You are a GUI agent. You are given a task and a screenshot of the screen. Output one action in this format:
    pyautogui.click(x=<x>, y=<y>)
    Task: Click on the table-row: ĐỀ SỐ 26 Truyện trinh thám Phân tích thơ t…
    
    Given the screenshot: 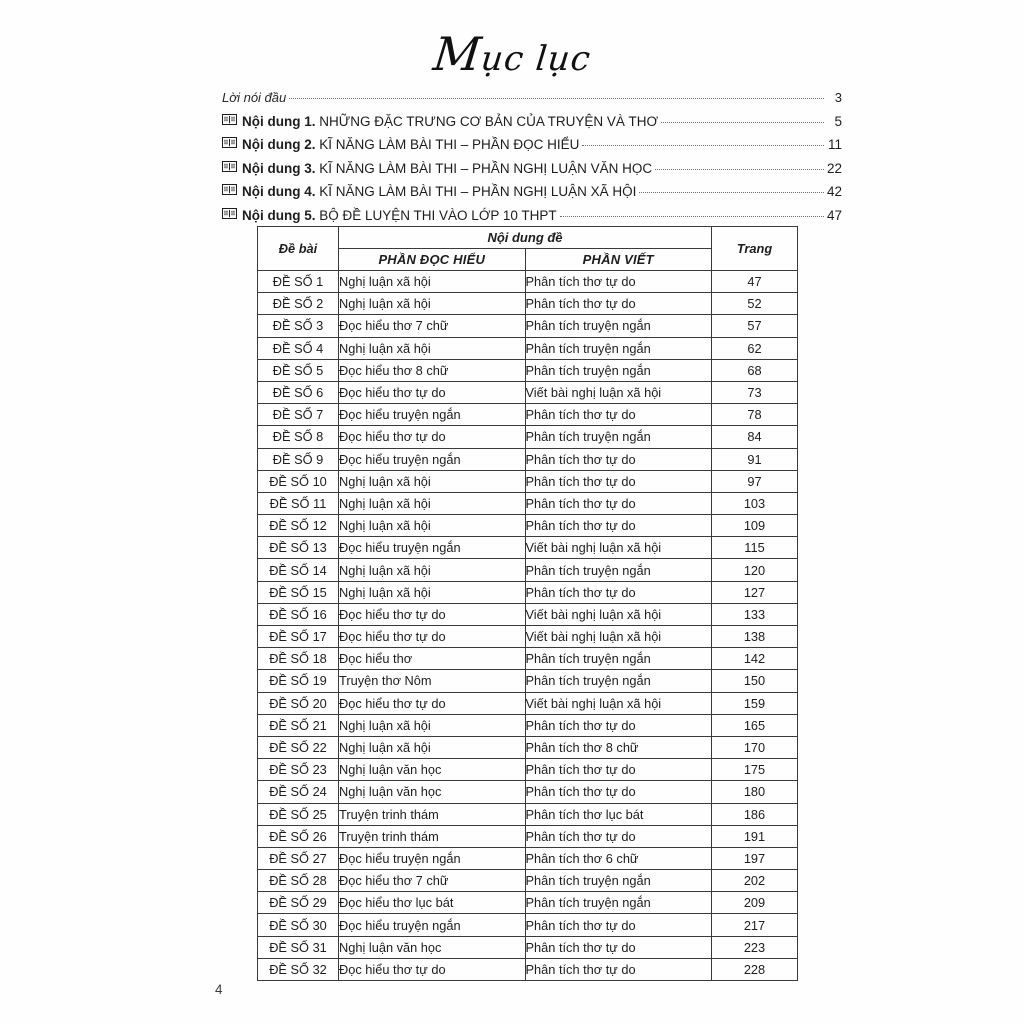 What is the action you would take?
    pyautogui.click(x=527, y=836)
    